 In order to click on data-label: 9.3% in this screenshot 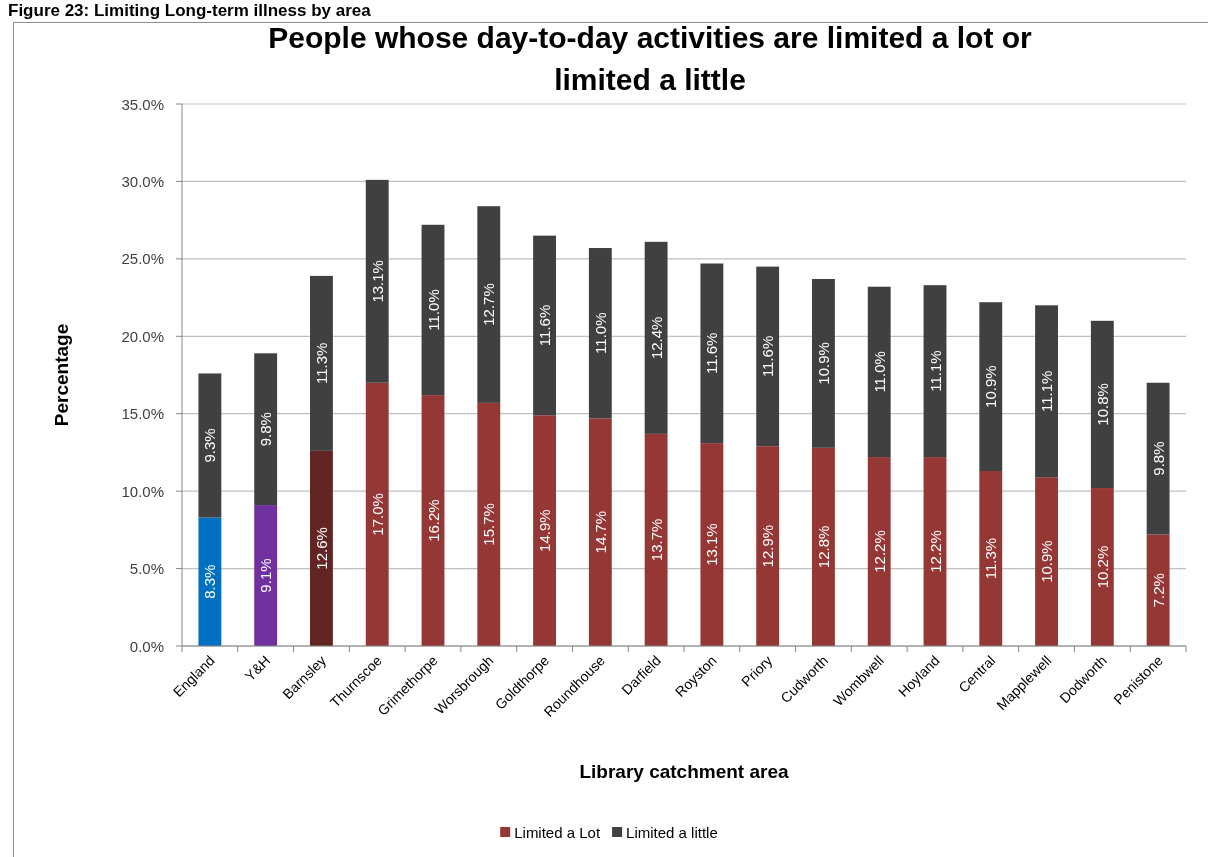, I will do `click(210, 445)`.